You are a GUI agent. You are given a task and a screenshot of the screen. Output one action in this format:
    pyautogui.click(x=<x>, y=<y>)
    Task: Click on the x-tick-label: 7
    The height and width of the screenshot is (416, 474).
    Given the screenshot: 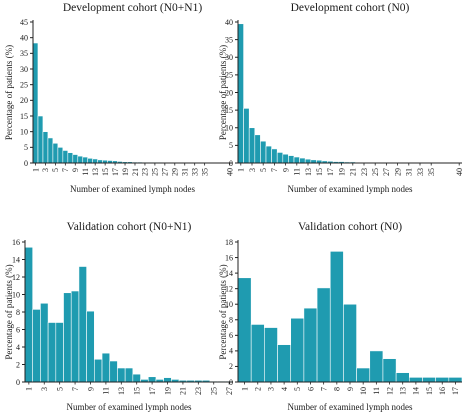 What is the action you would take?
    pyautogui.click(x=323, y=389)
    